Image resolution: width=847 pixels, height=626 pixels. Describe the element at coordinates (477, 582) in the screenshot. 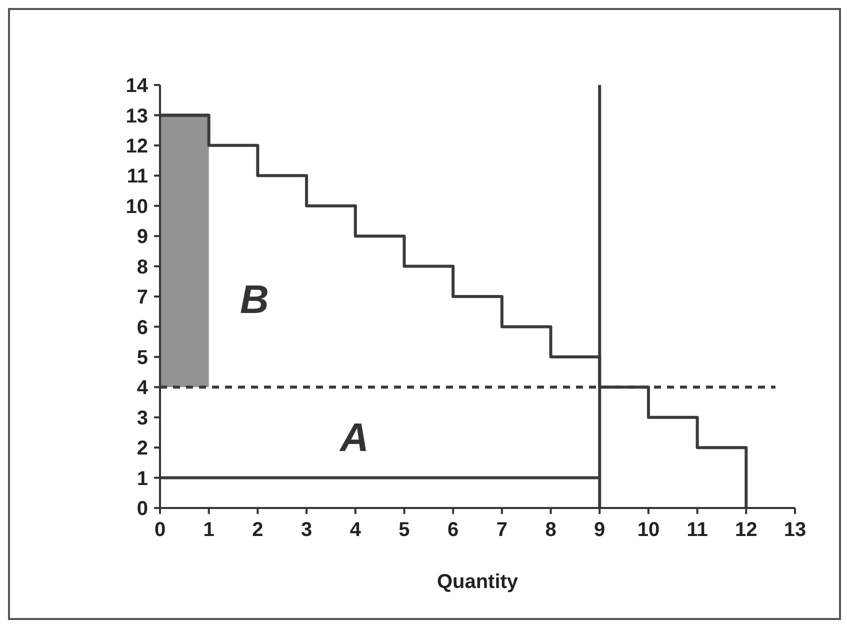

I see `x-axis-title: Quantity` at that location.